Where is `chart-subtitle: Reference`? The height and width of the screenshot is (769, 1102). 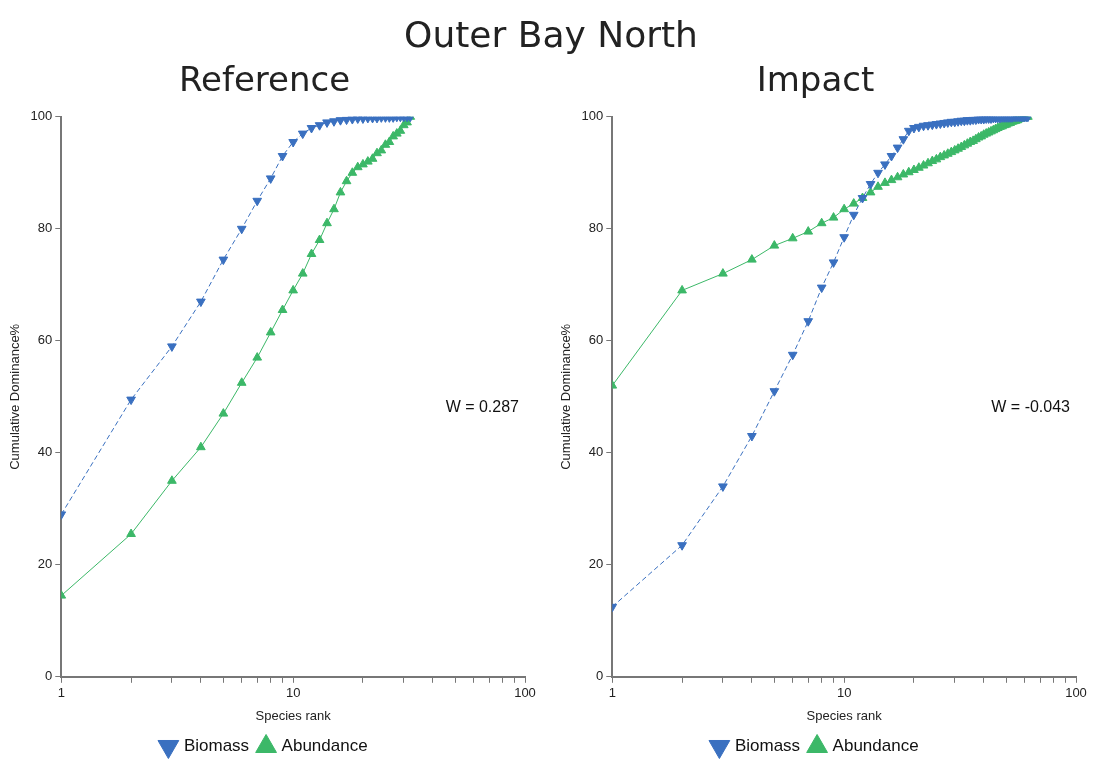 chart-subtitle: Reference is located at coordinates (264, 79).